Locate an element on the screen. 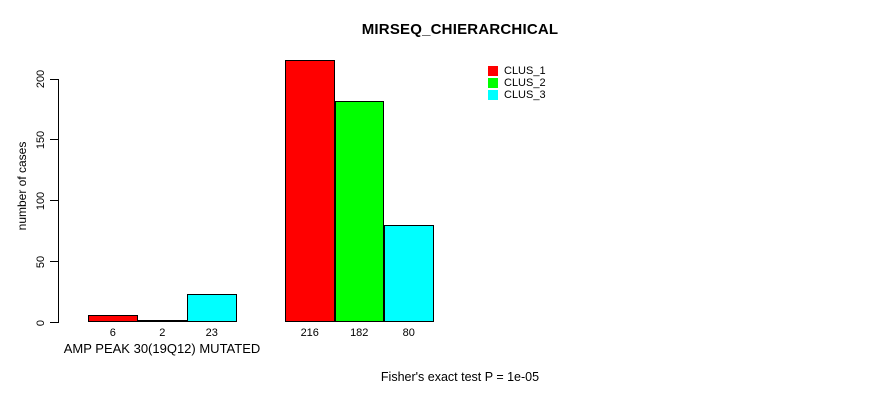 This screenshot has height=400, width=890. chart-title: MIRSEQ_CHIERARCHICAL is located at coordinates (460, 29).